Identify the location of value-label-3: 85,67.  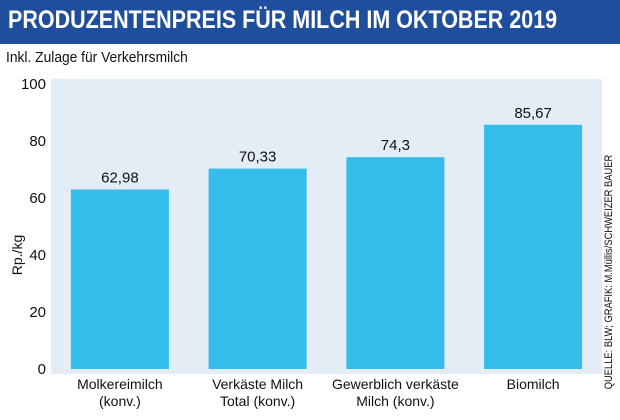
(533, 113).